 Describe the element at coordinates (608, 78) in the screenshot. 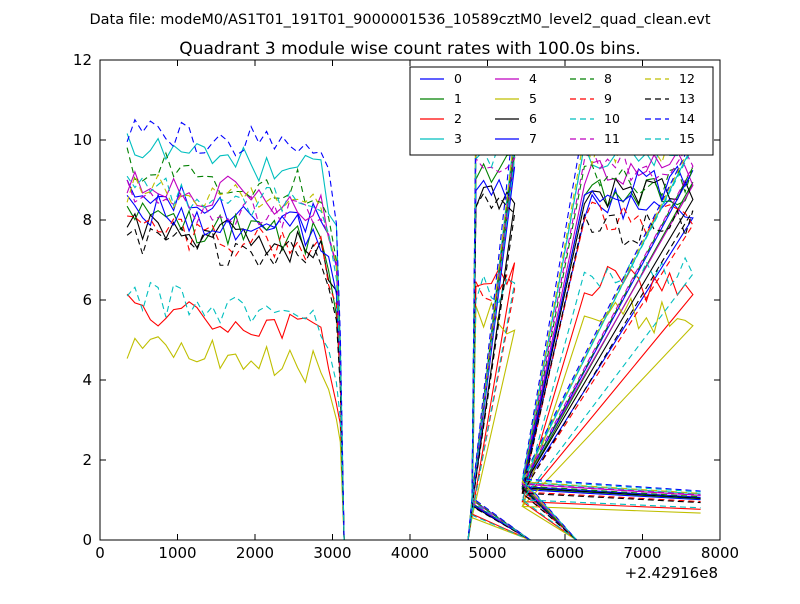

I see `legend-label-8: 8` at that location.